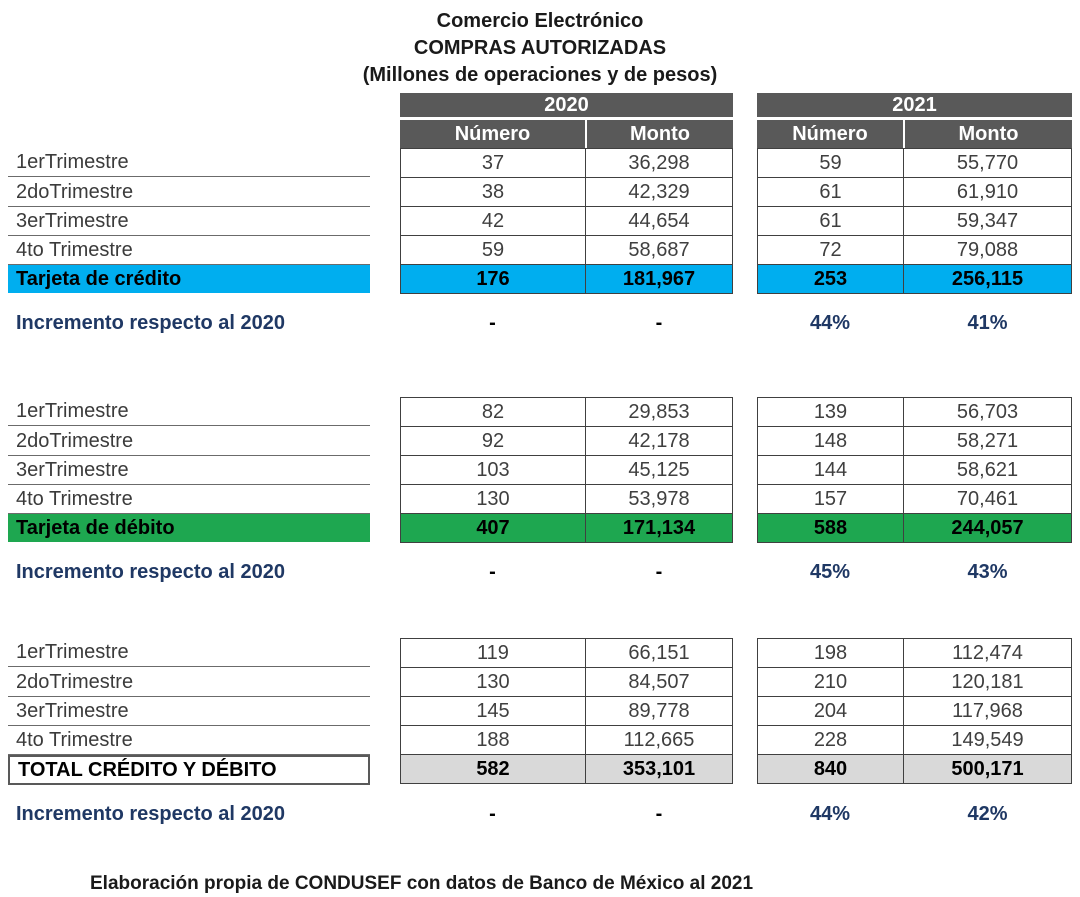 The image size is (1080, 897). I want to click on quarter-value-cell: 145, so click(492, 711).